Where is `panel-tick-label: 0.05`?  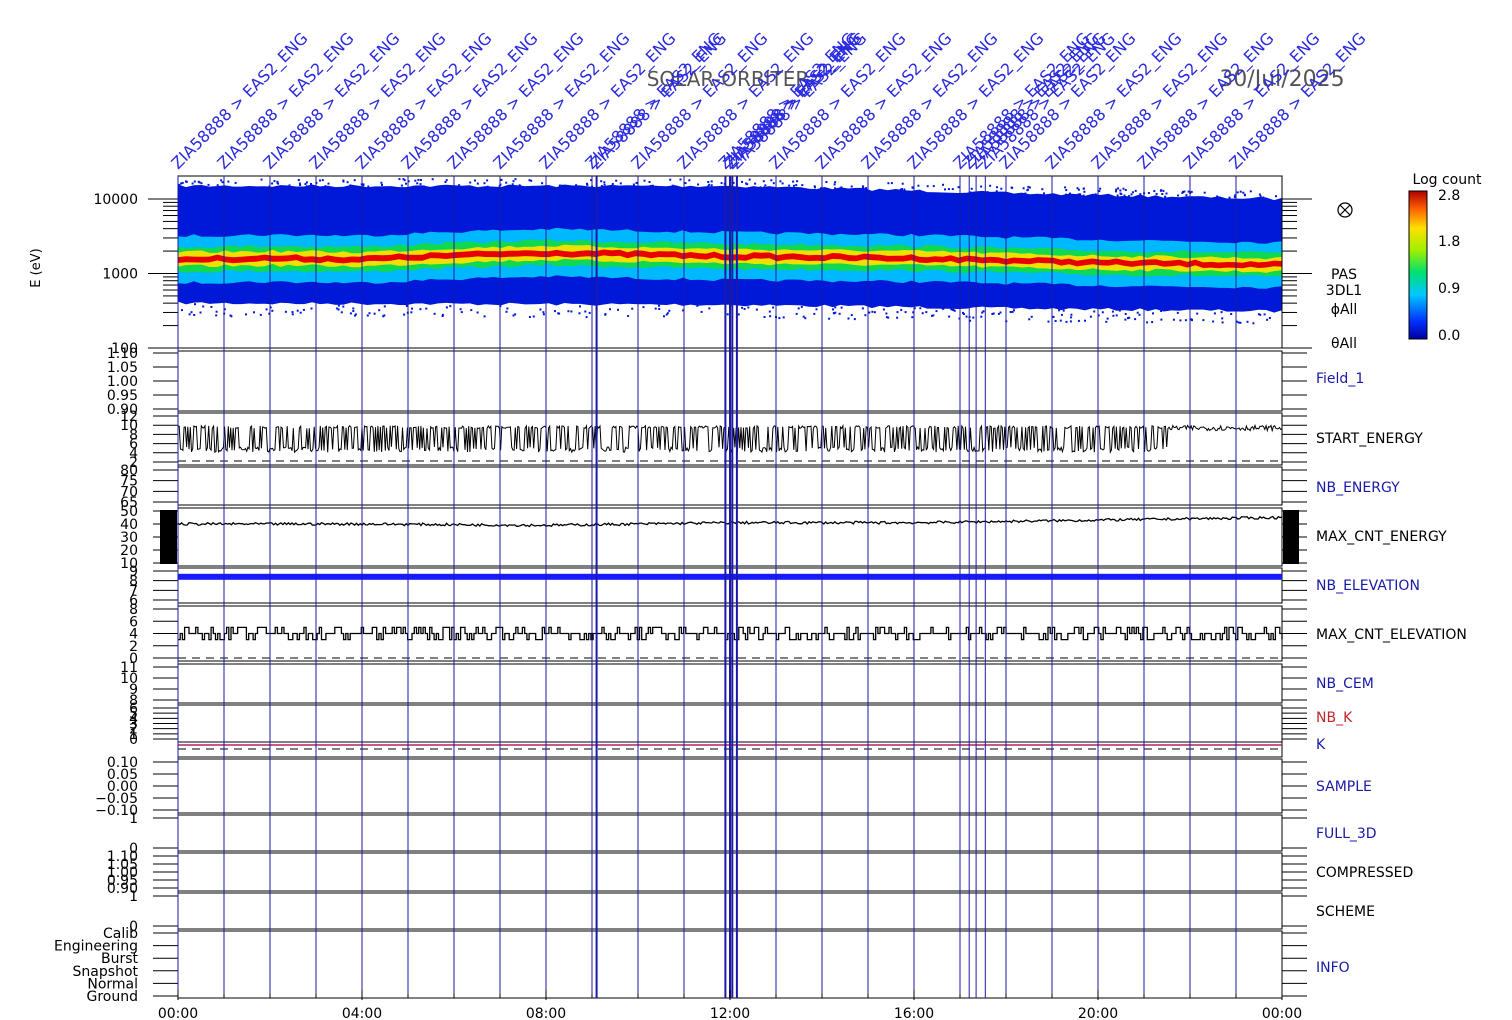
panel-tick-label: 0.05 is located at coordinates (122, 775).